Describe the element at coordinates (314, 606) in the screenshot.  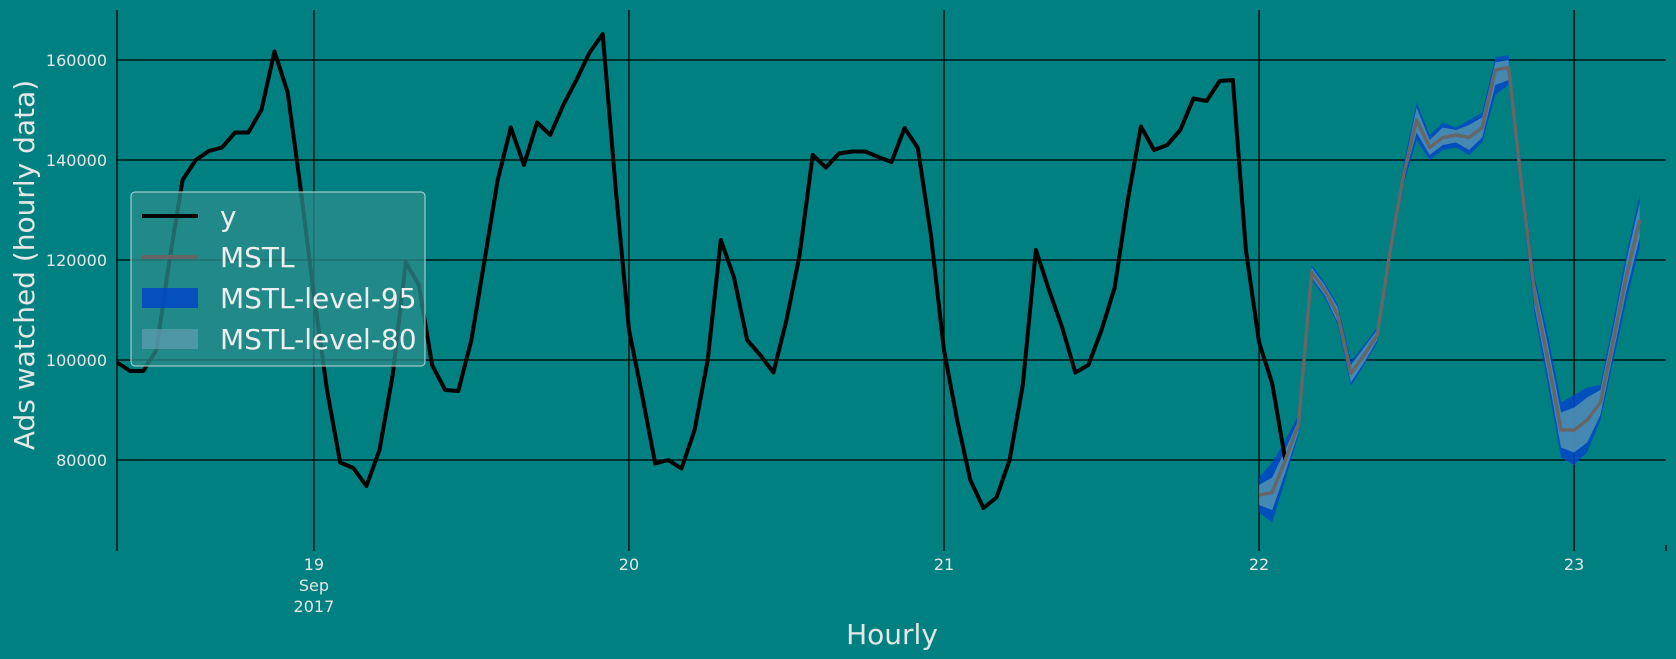
I see `x-tick-sublabel: 2017` at that location.